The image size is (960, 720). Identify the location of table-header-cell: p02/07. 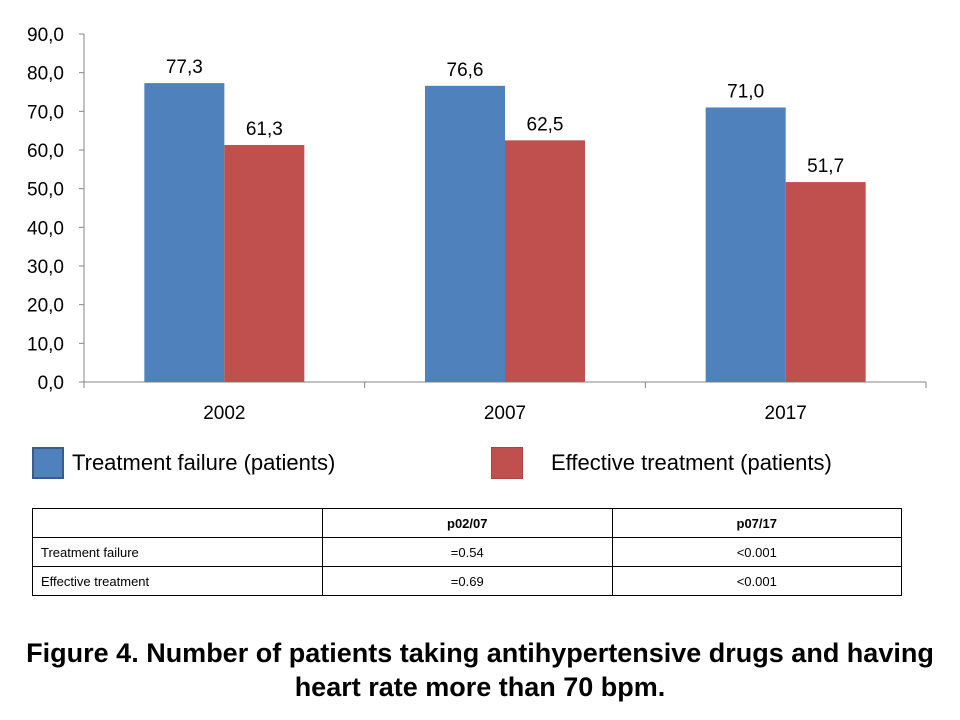
(467, 523).